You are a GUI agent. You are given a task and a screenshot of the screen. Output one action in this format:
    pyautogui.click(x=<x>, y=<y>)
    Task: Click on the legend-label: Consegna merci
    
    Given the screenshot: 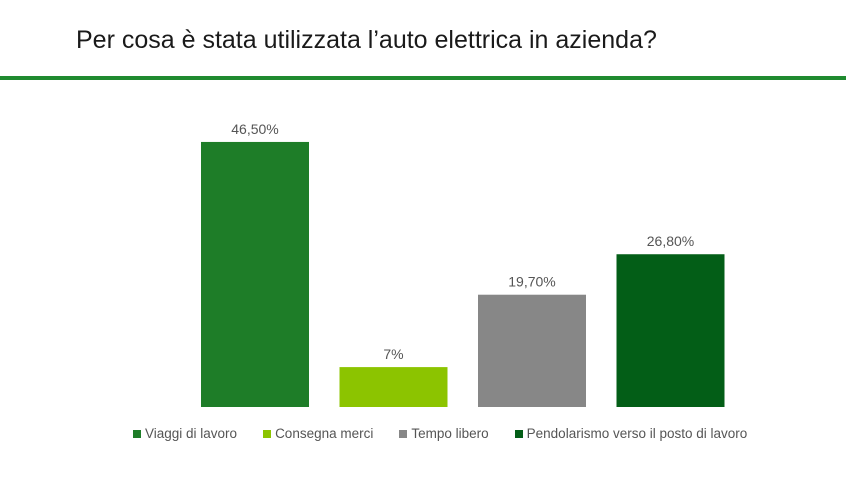 What is the action you would take?
    pyautogui.click(x=324, y=433)
    